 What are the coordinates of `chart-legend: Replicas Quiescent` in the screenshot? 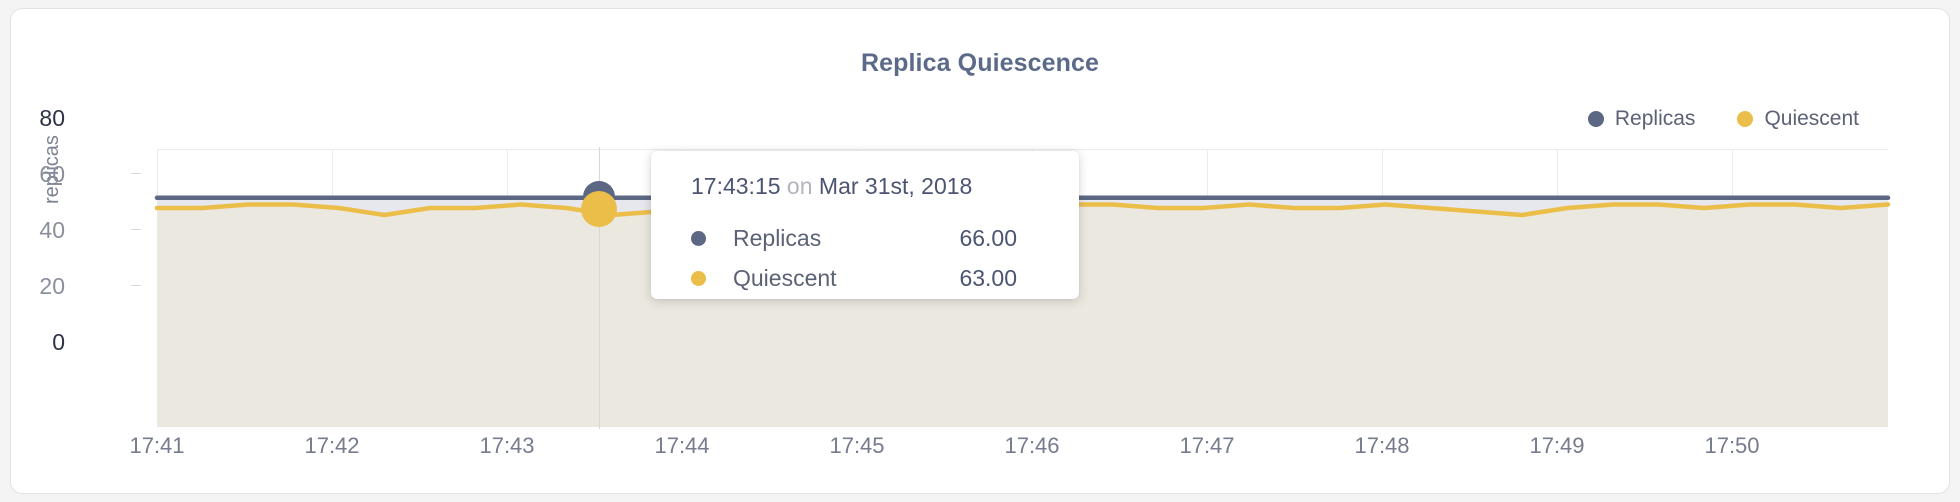 It's located at (1723, 119).